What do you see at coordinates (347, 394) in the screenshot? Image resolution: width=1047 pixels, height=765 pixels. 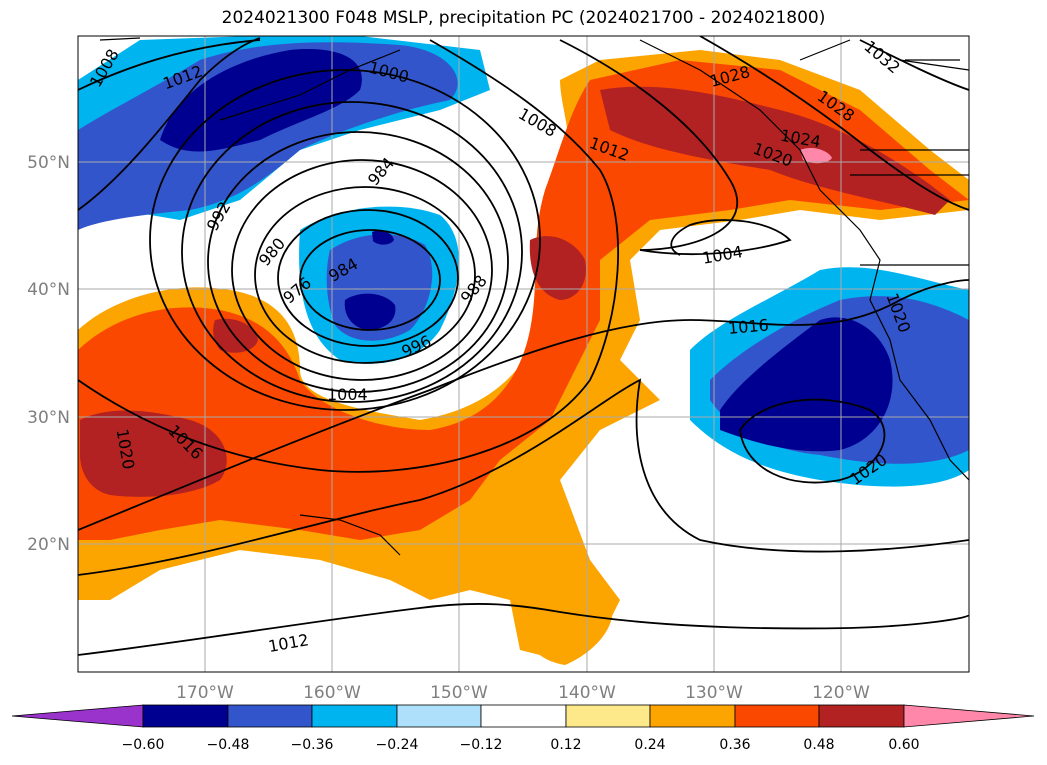 I see `isobar-label: 1004` at bounding box center [347, 394].